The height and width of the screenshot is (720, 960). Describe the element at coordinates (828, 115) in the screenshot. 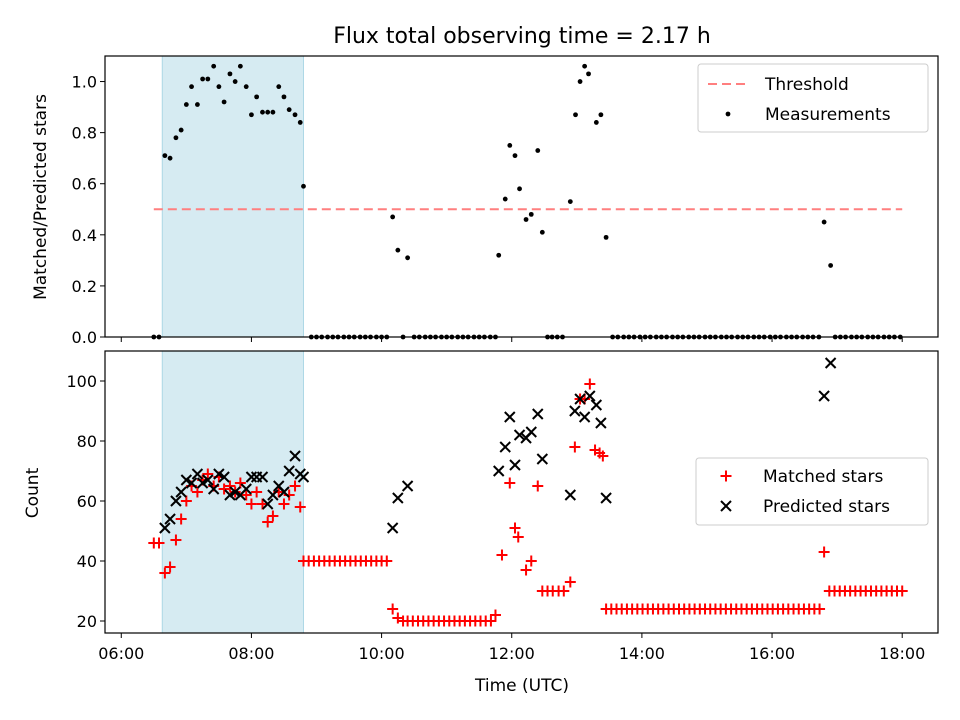

I see `legend-measurements-label: Measurements` at that location.